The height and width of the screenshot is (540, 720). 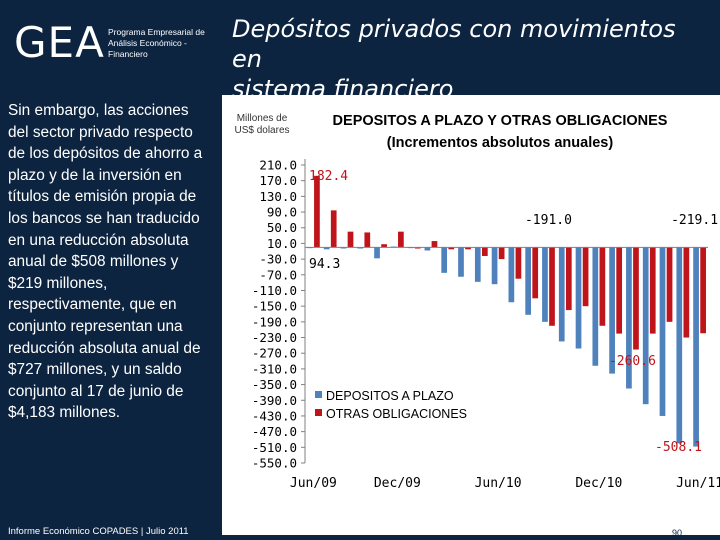 What do you see at coordinates (274, 384) in the screenshot?
I see `y-tick-label: -350.0` at bounding box center [274, 384].